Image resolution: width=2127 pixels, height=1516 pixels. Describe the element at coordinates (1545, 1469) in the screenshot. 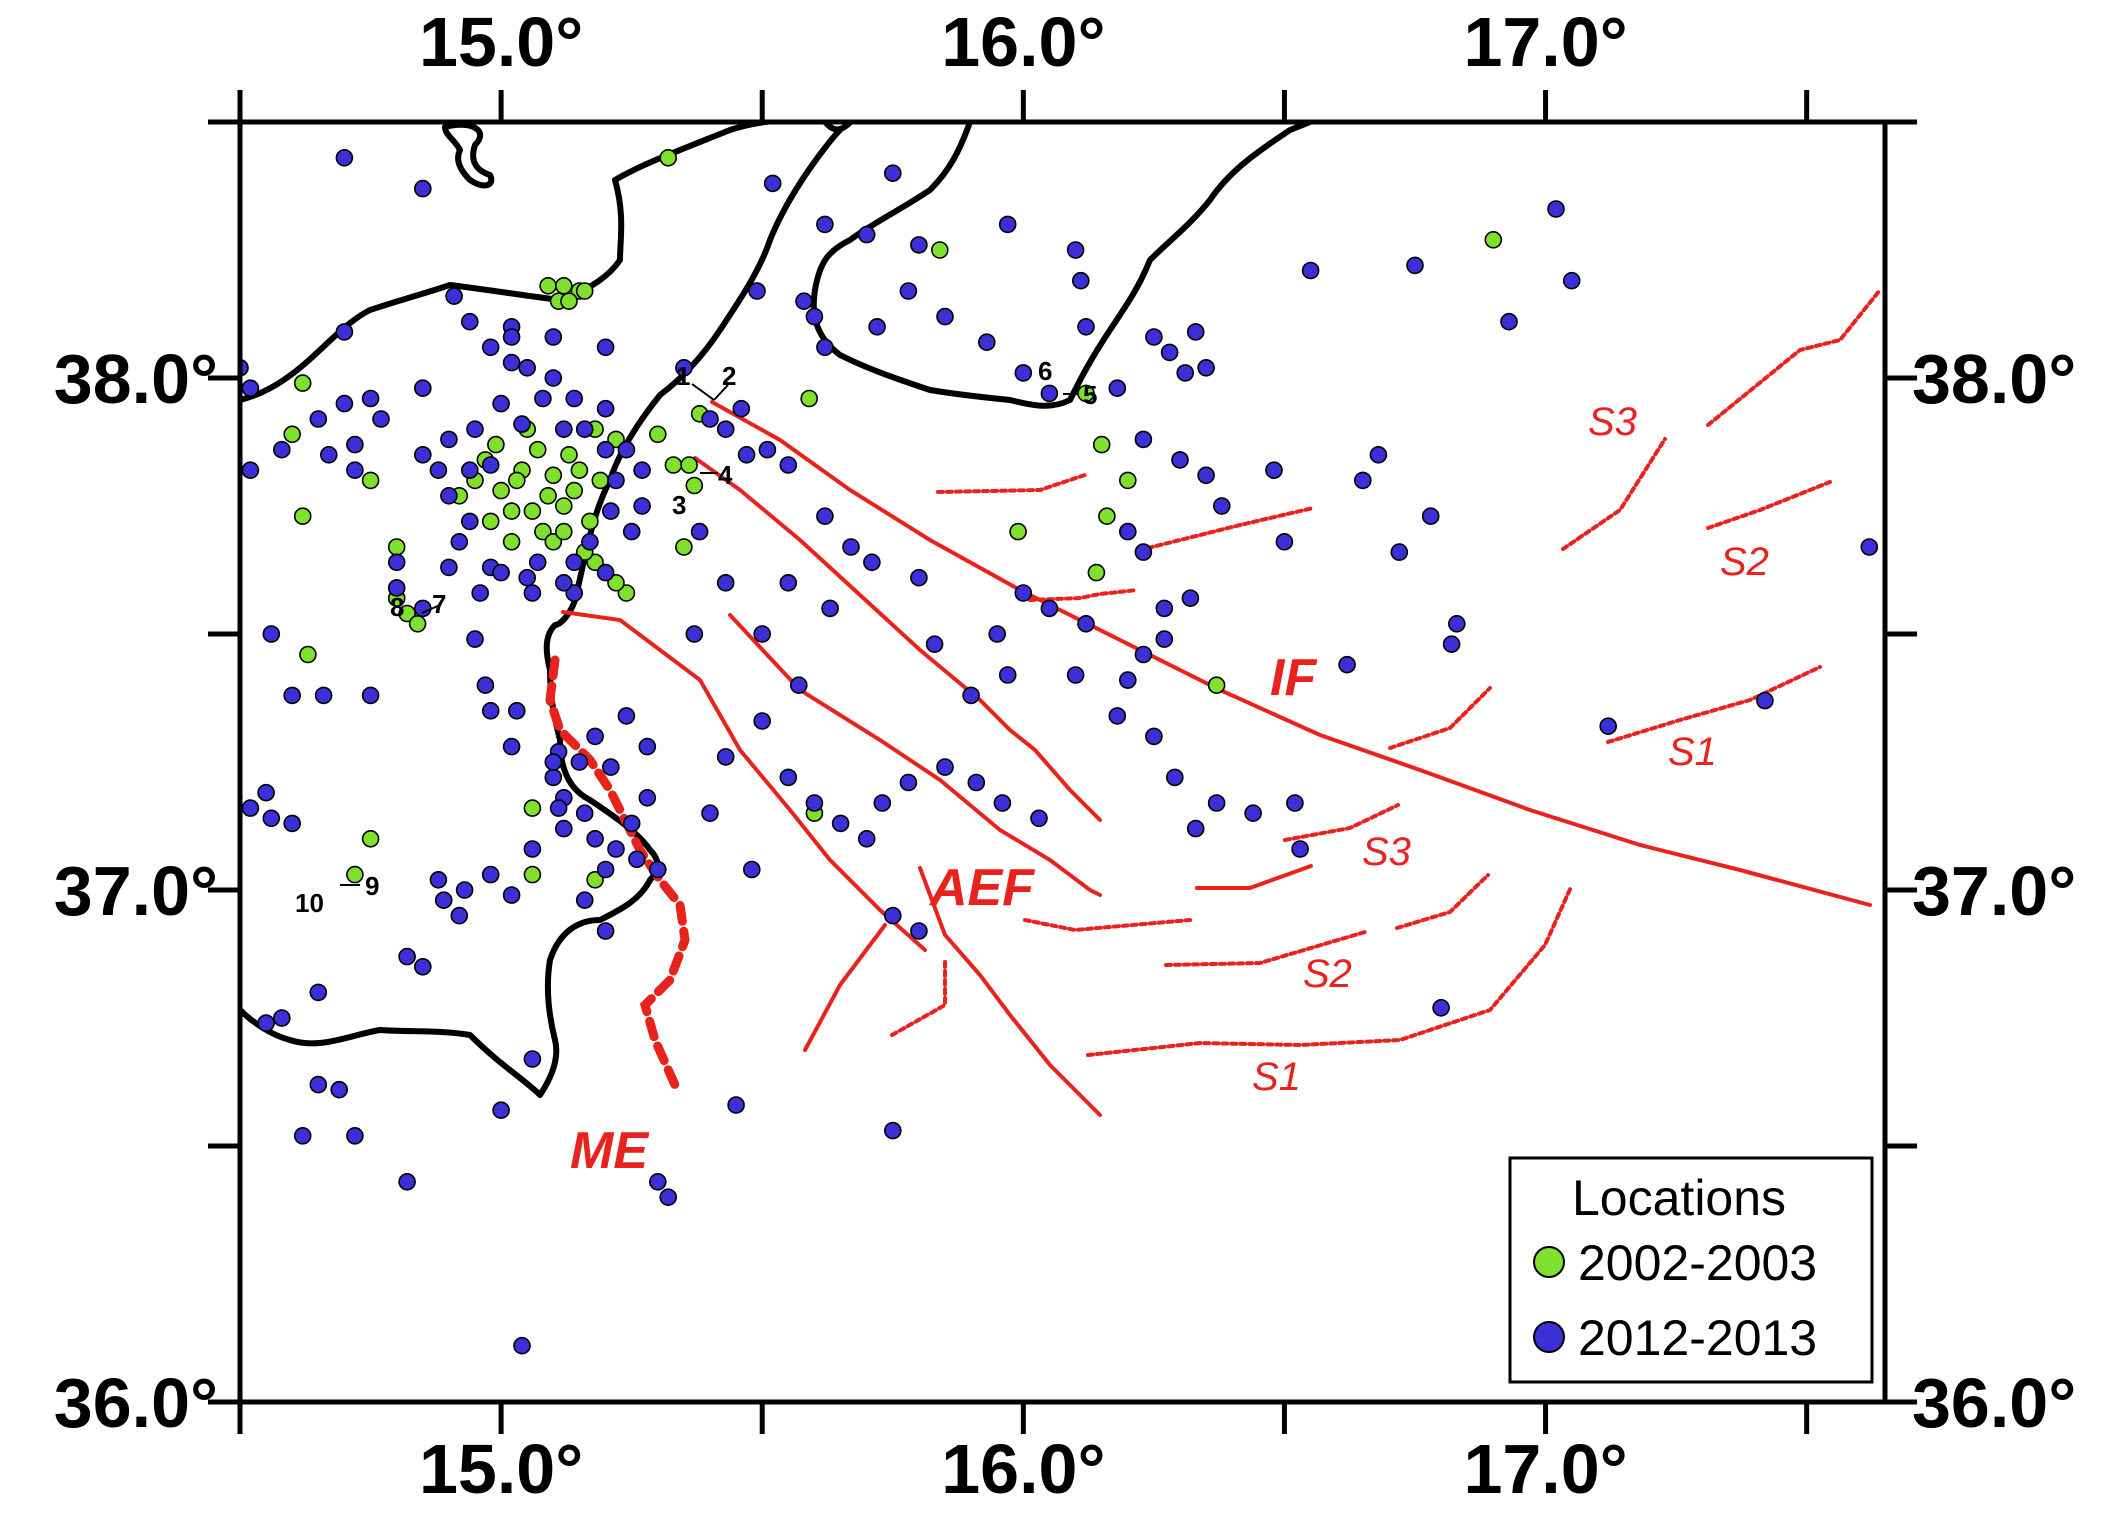

I see `x-tick-label-bottom-2: 17.0°` at that location.